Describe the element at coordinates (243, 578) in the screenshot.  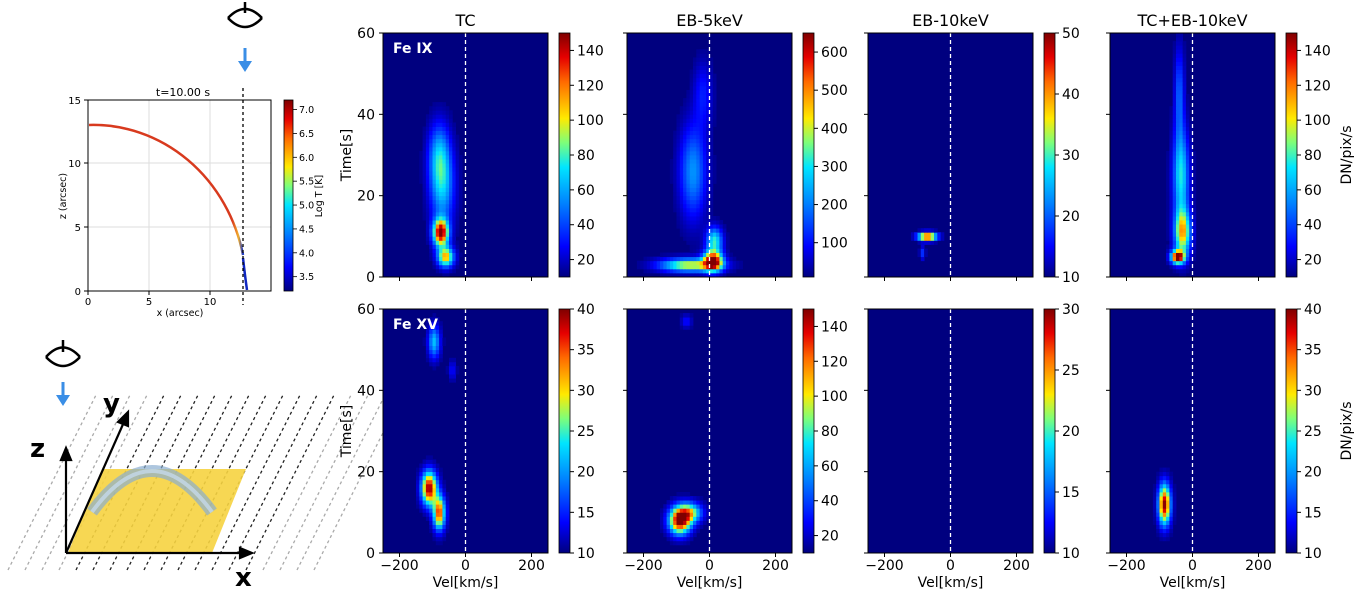
I see `axis-x-label: x` at that location.